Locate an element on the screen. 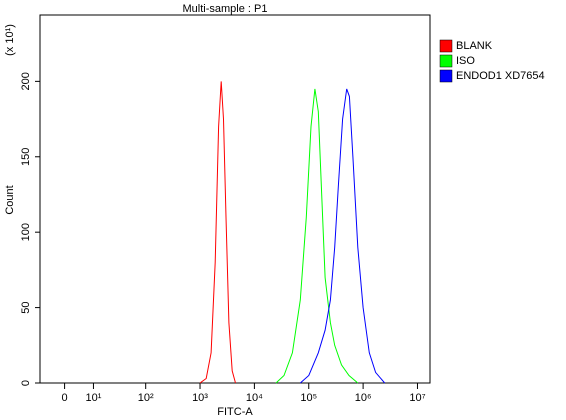 Image resolution: width=566 pixels, height=420 pixels. y-tick-label: 150 is located at coordinates (26, 157).